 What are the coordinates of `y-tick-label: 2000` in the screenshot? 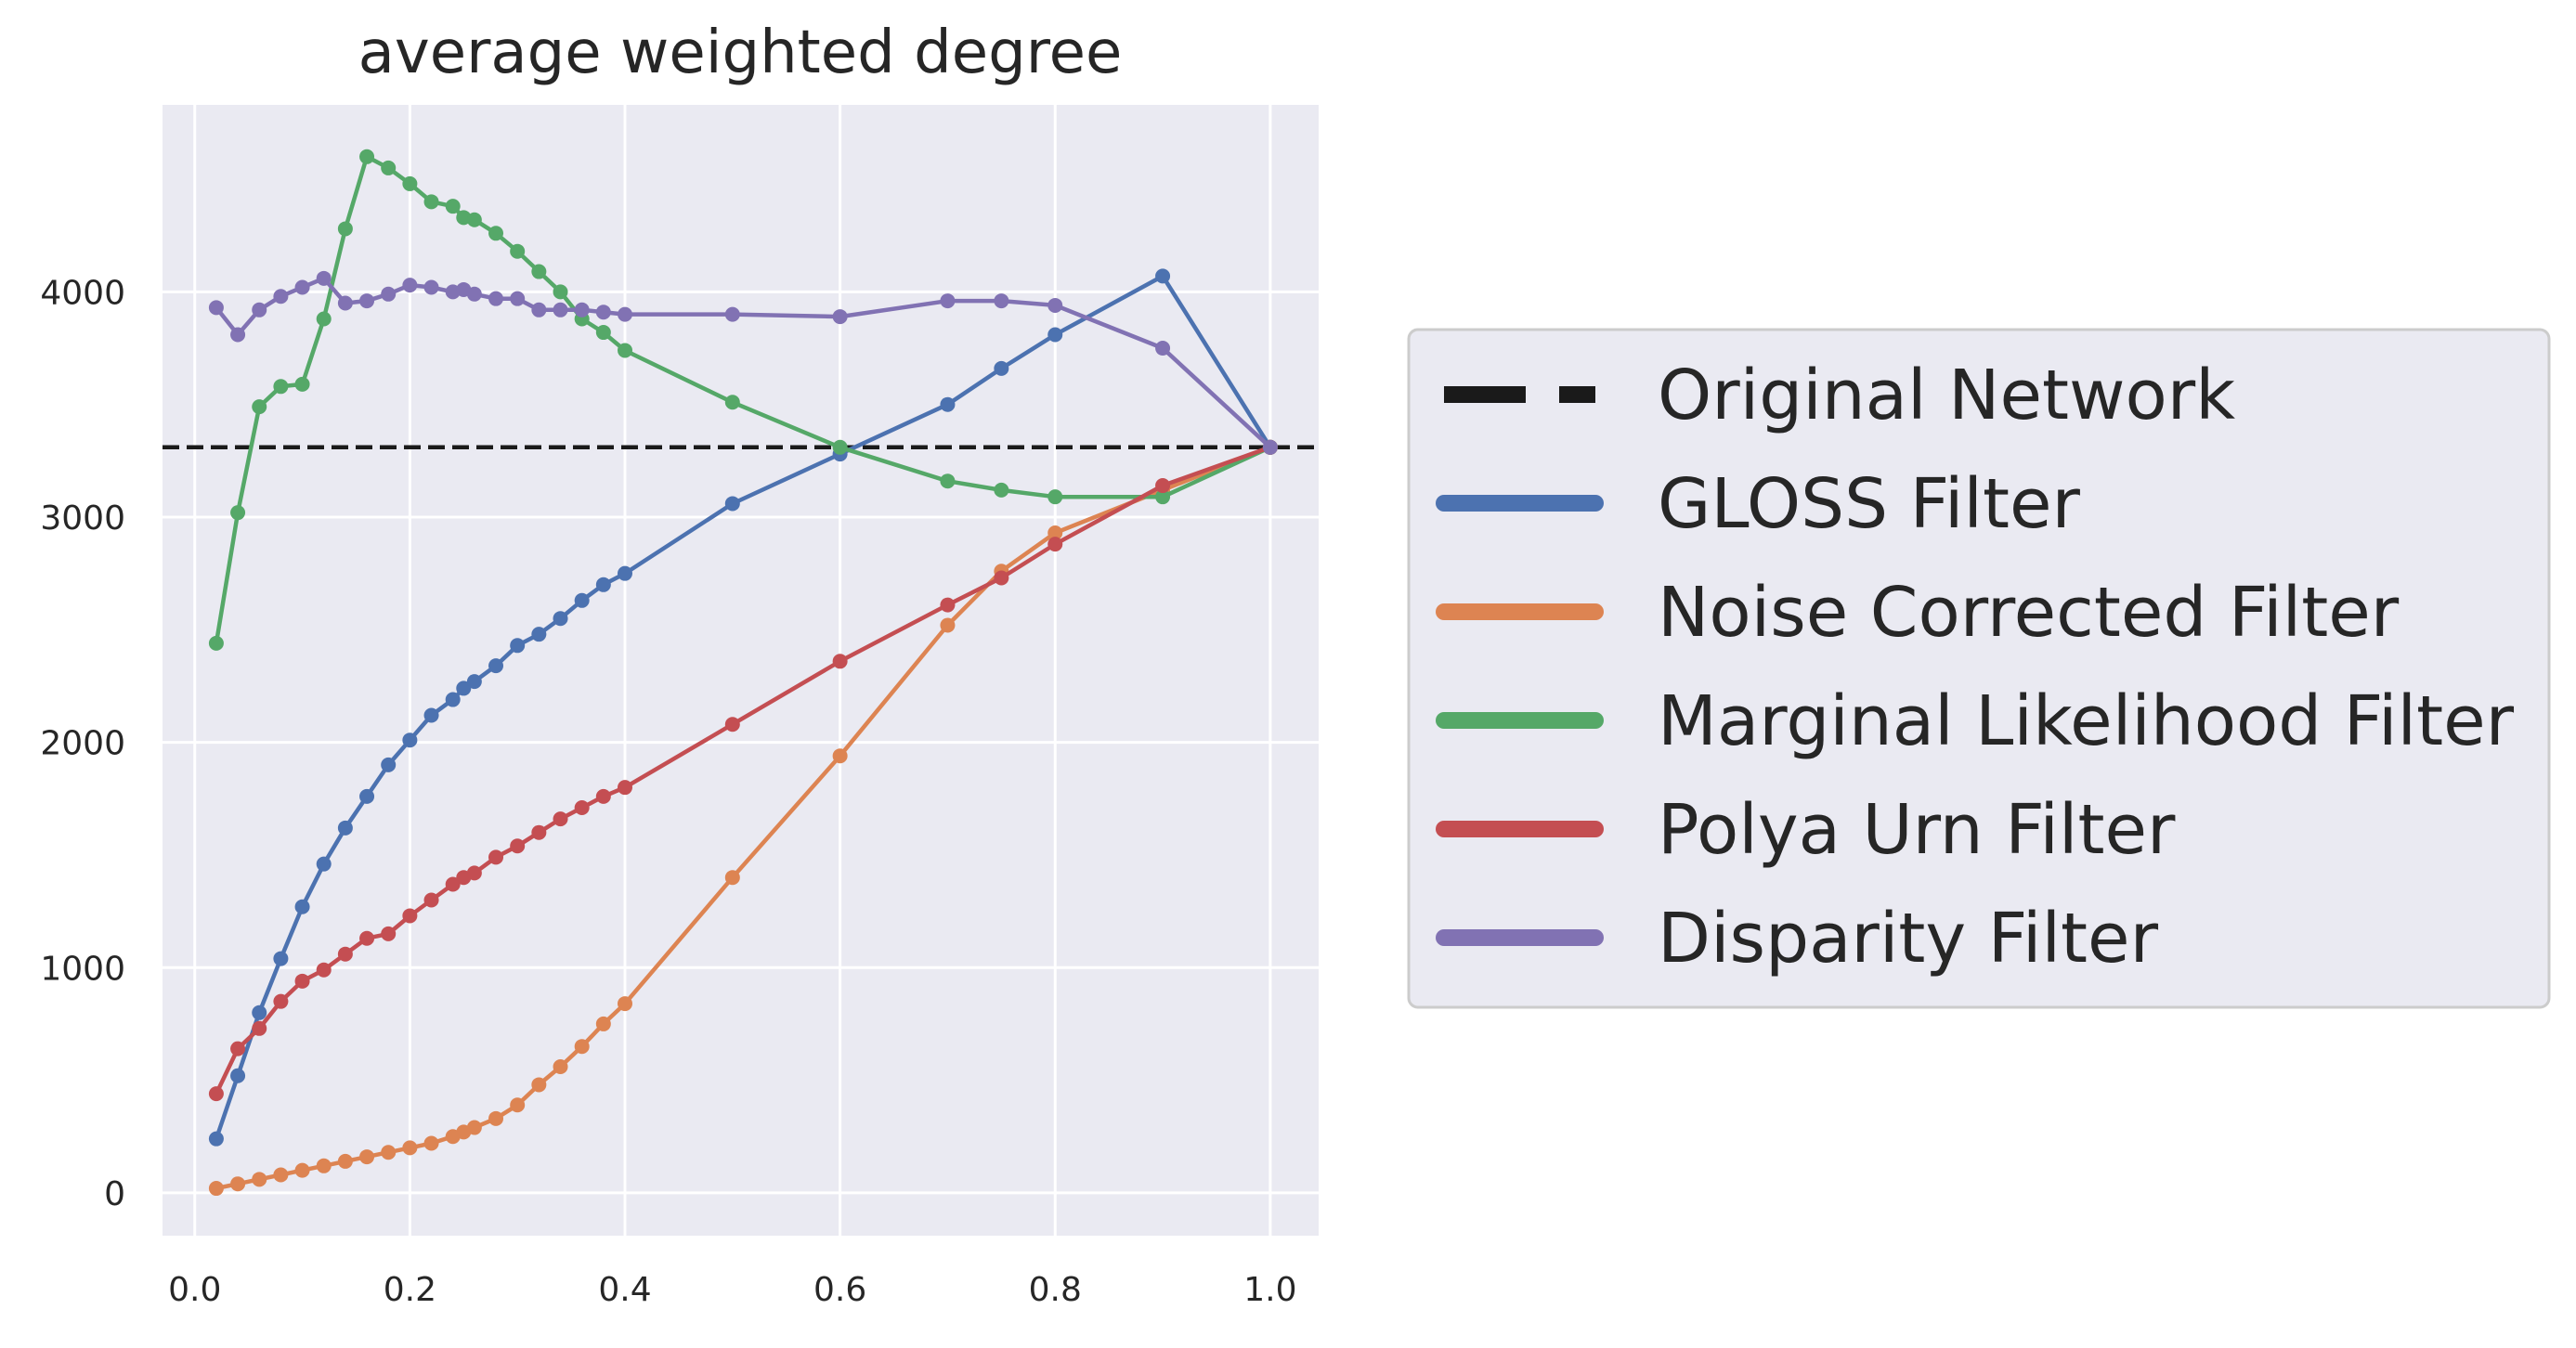 It's located at (82, 744).